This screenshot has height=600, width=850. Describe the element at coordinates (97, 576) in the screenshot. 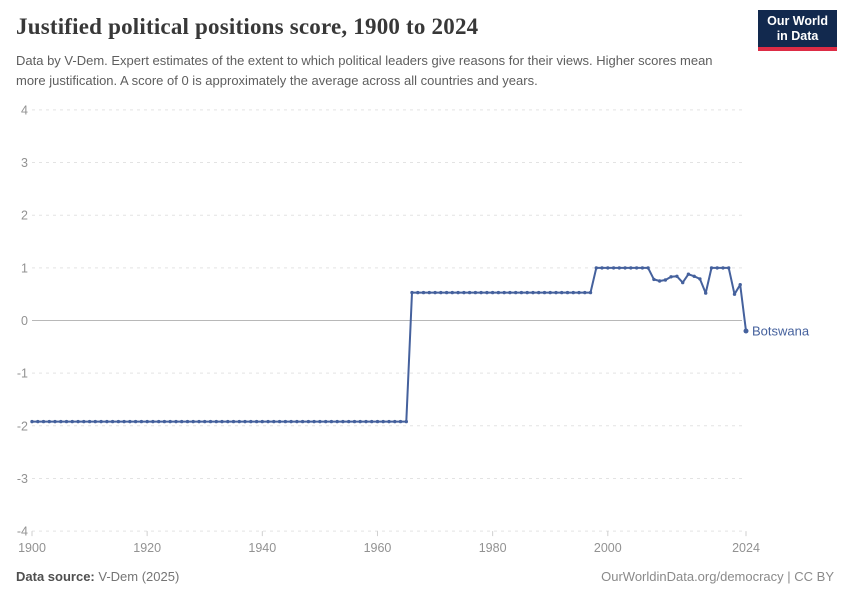

I see `data-source-note: Data source: V-Dem (2025)` at that location.